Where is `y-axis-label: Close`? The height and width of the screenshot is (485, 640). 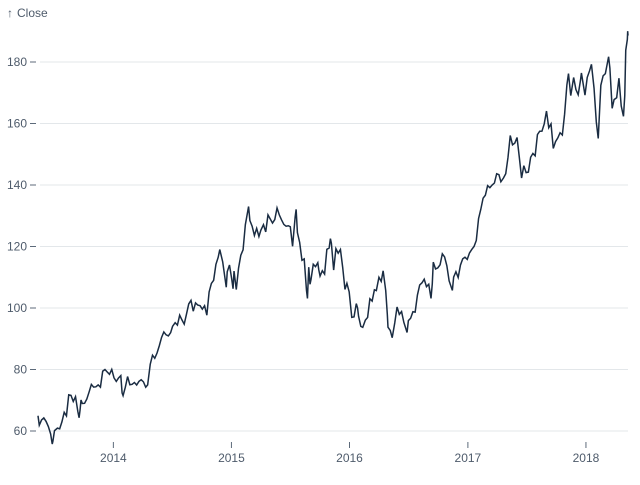
y-axis-label: Close is located at coordinates (32, 13).